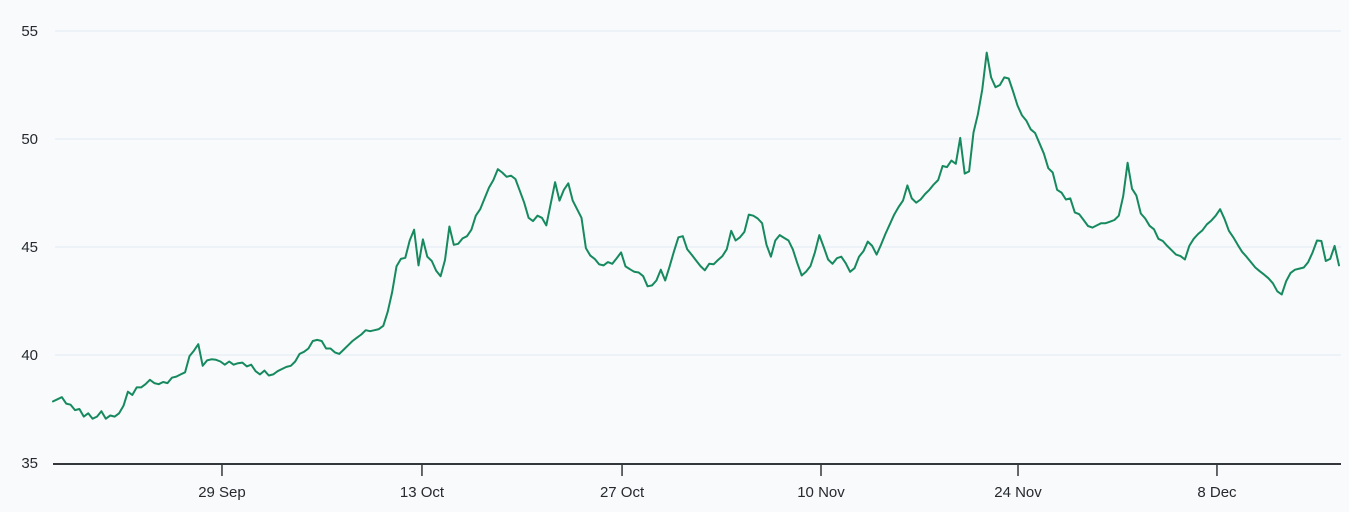 This screenshot has width=1349, height=512. What do you see at coordinates (29, 355) in the screenshot?
I see `y-axis-label: 40` at bounding box center [29, 355].